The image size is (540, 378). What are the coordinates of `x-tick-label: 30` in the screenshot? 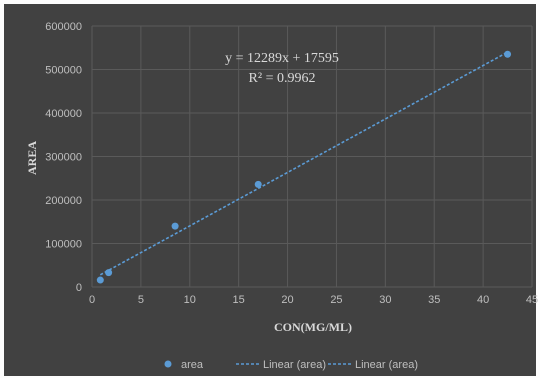 It's located at (385, 300).